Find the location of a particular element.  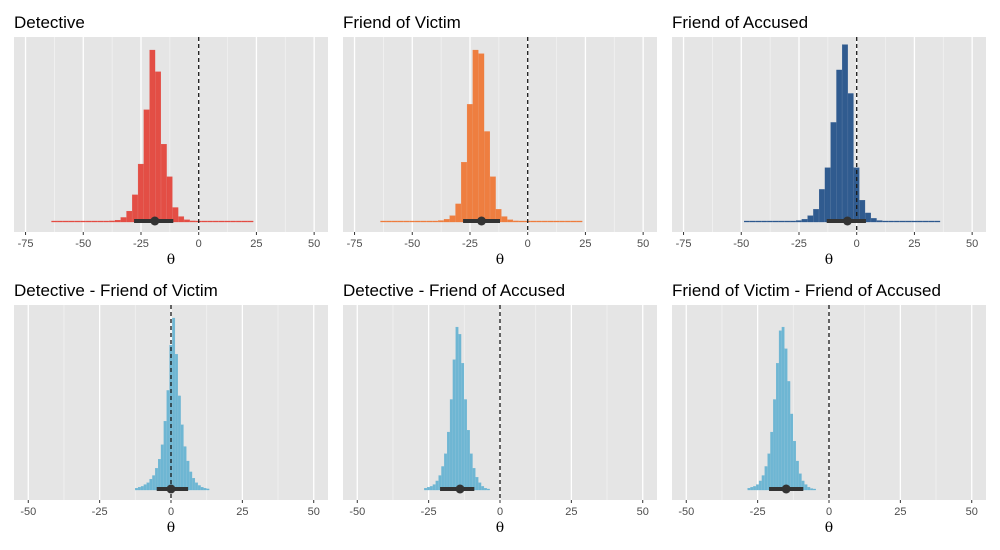

tick-label: -25 is located at coordinates (758, 512).